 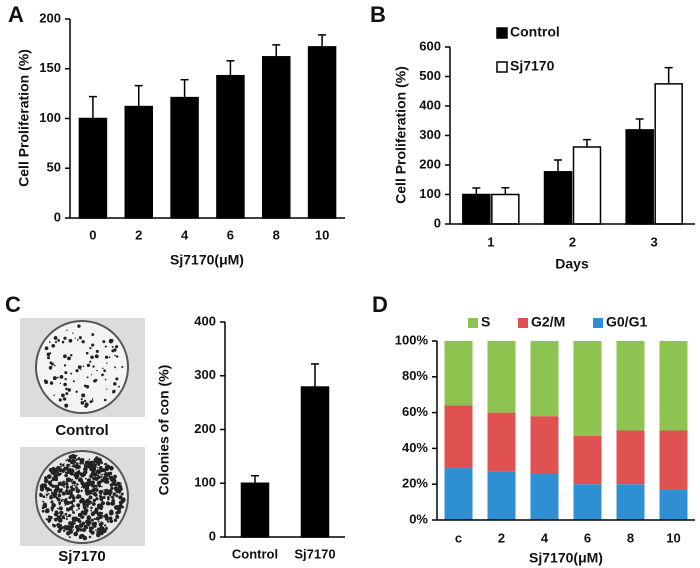 I want to click on y-tick-label: 200, so click(x=205, y=428).